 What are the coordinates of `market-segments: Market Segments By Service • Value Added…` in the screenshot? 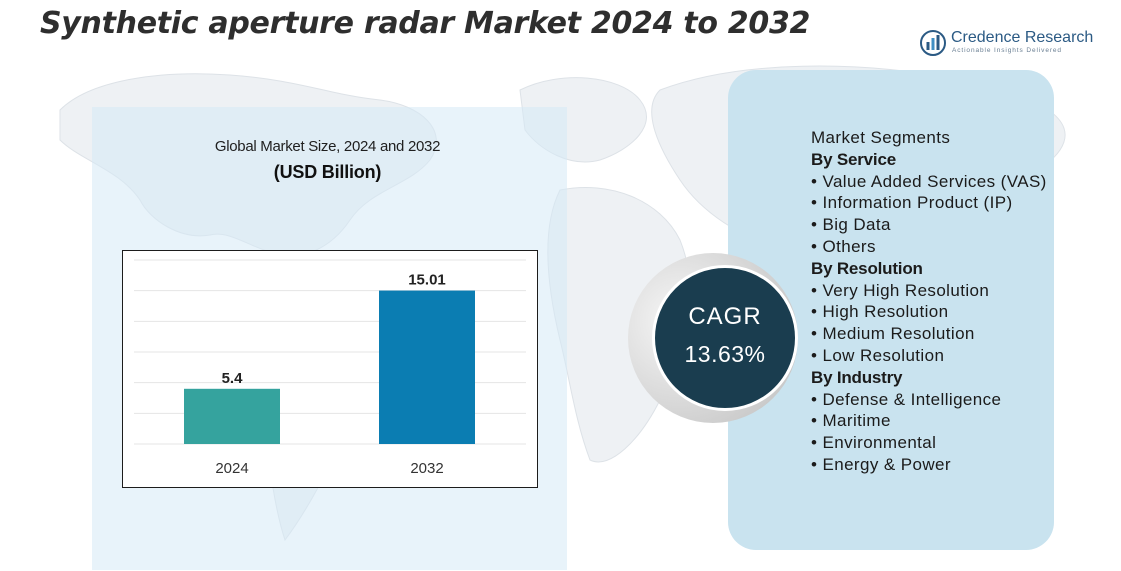 It's located at (931, 301).